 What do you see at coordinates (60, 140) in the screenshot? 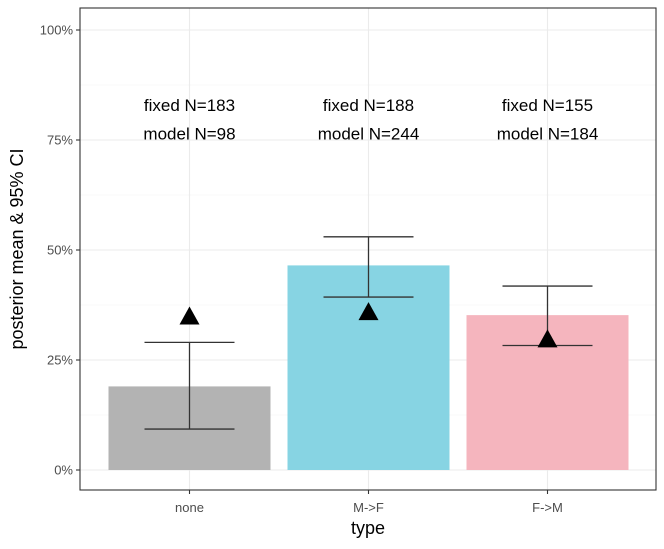
I see `y-tick-label: 75%` at bounding box center [60, 140].